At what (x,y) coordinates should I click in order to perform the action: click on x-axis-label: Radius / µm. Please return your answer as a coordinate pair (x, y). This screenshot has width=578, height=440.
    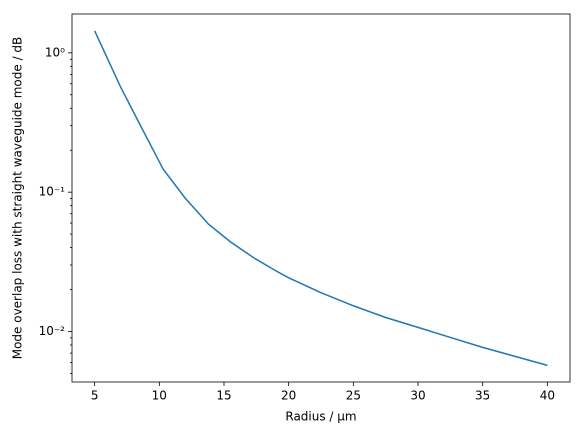
    Looking at the image, I should click on (320, 417).